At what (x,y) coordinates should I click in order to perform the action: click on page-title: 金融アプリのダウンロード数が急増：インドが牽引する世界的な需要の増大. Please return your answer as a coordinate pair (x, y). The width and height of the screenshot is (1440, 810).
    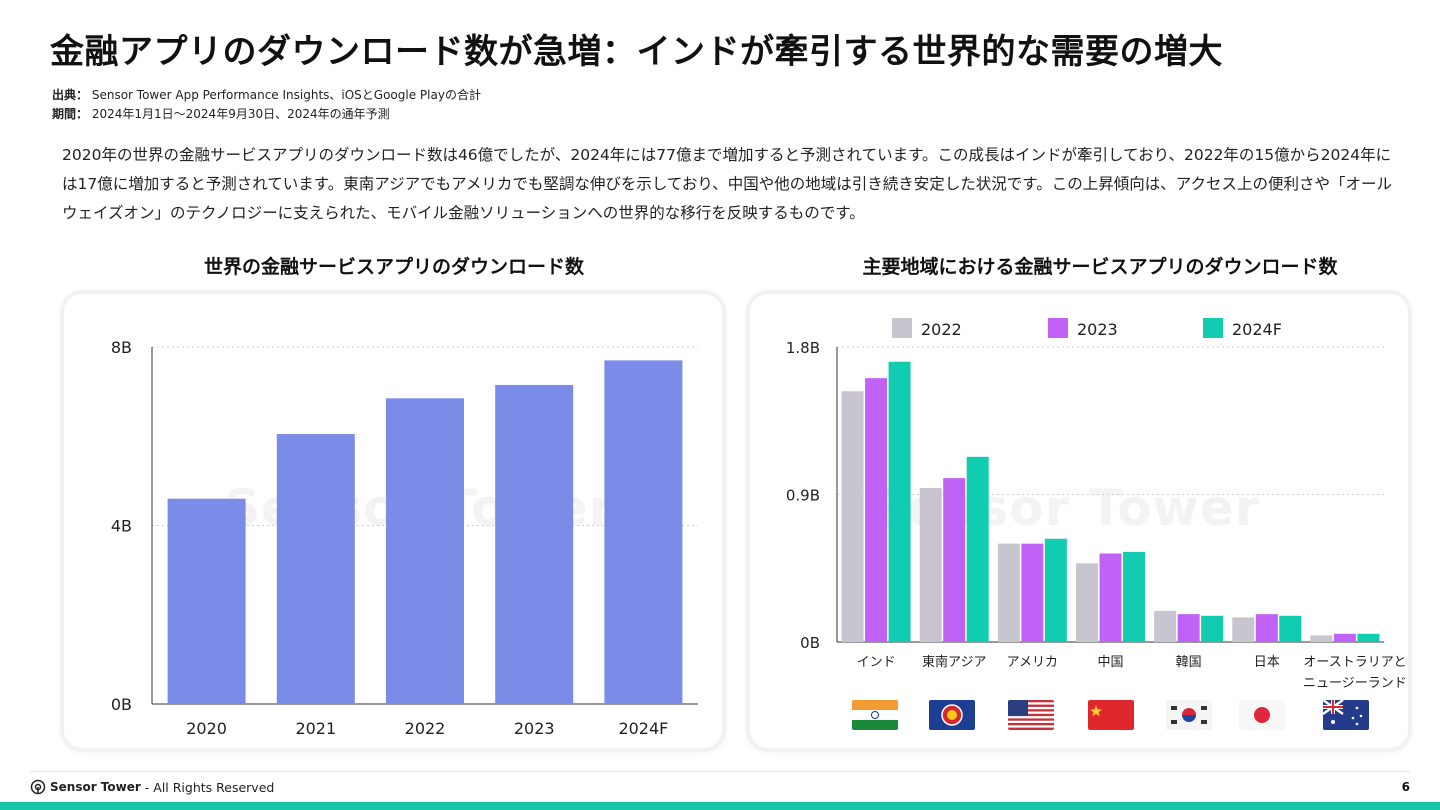
    Looking at the image, I should click on (636, 52).